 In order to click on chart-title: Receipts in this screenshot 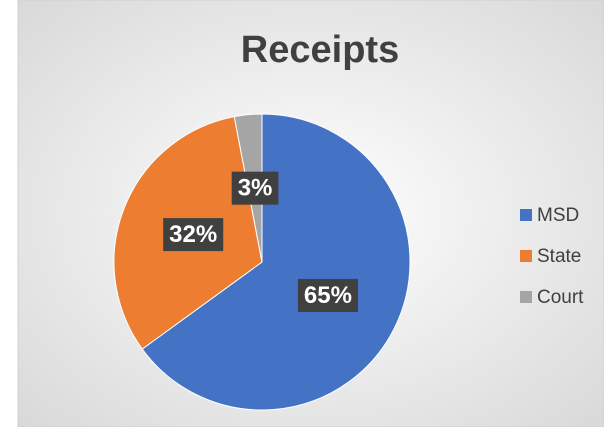, I will do `click(320, 50)`.